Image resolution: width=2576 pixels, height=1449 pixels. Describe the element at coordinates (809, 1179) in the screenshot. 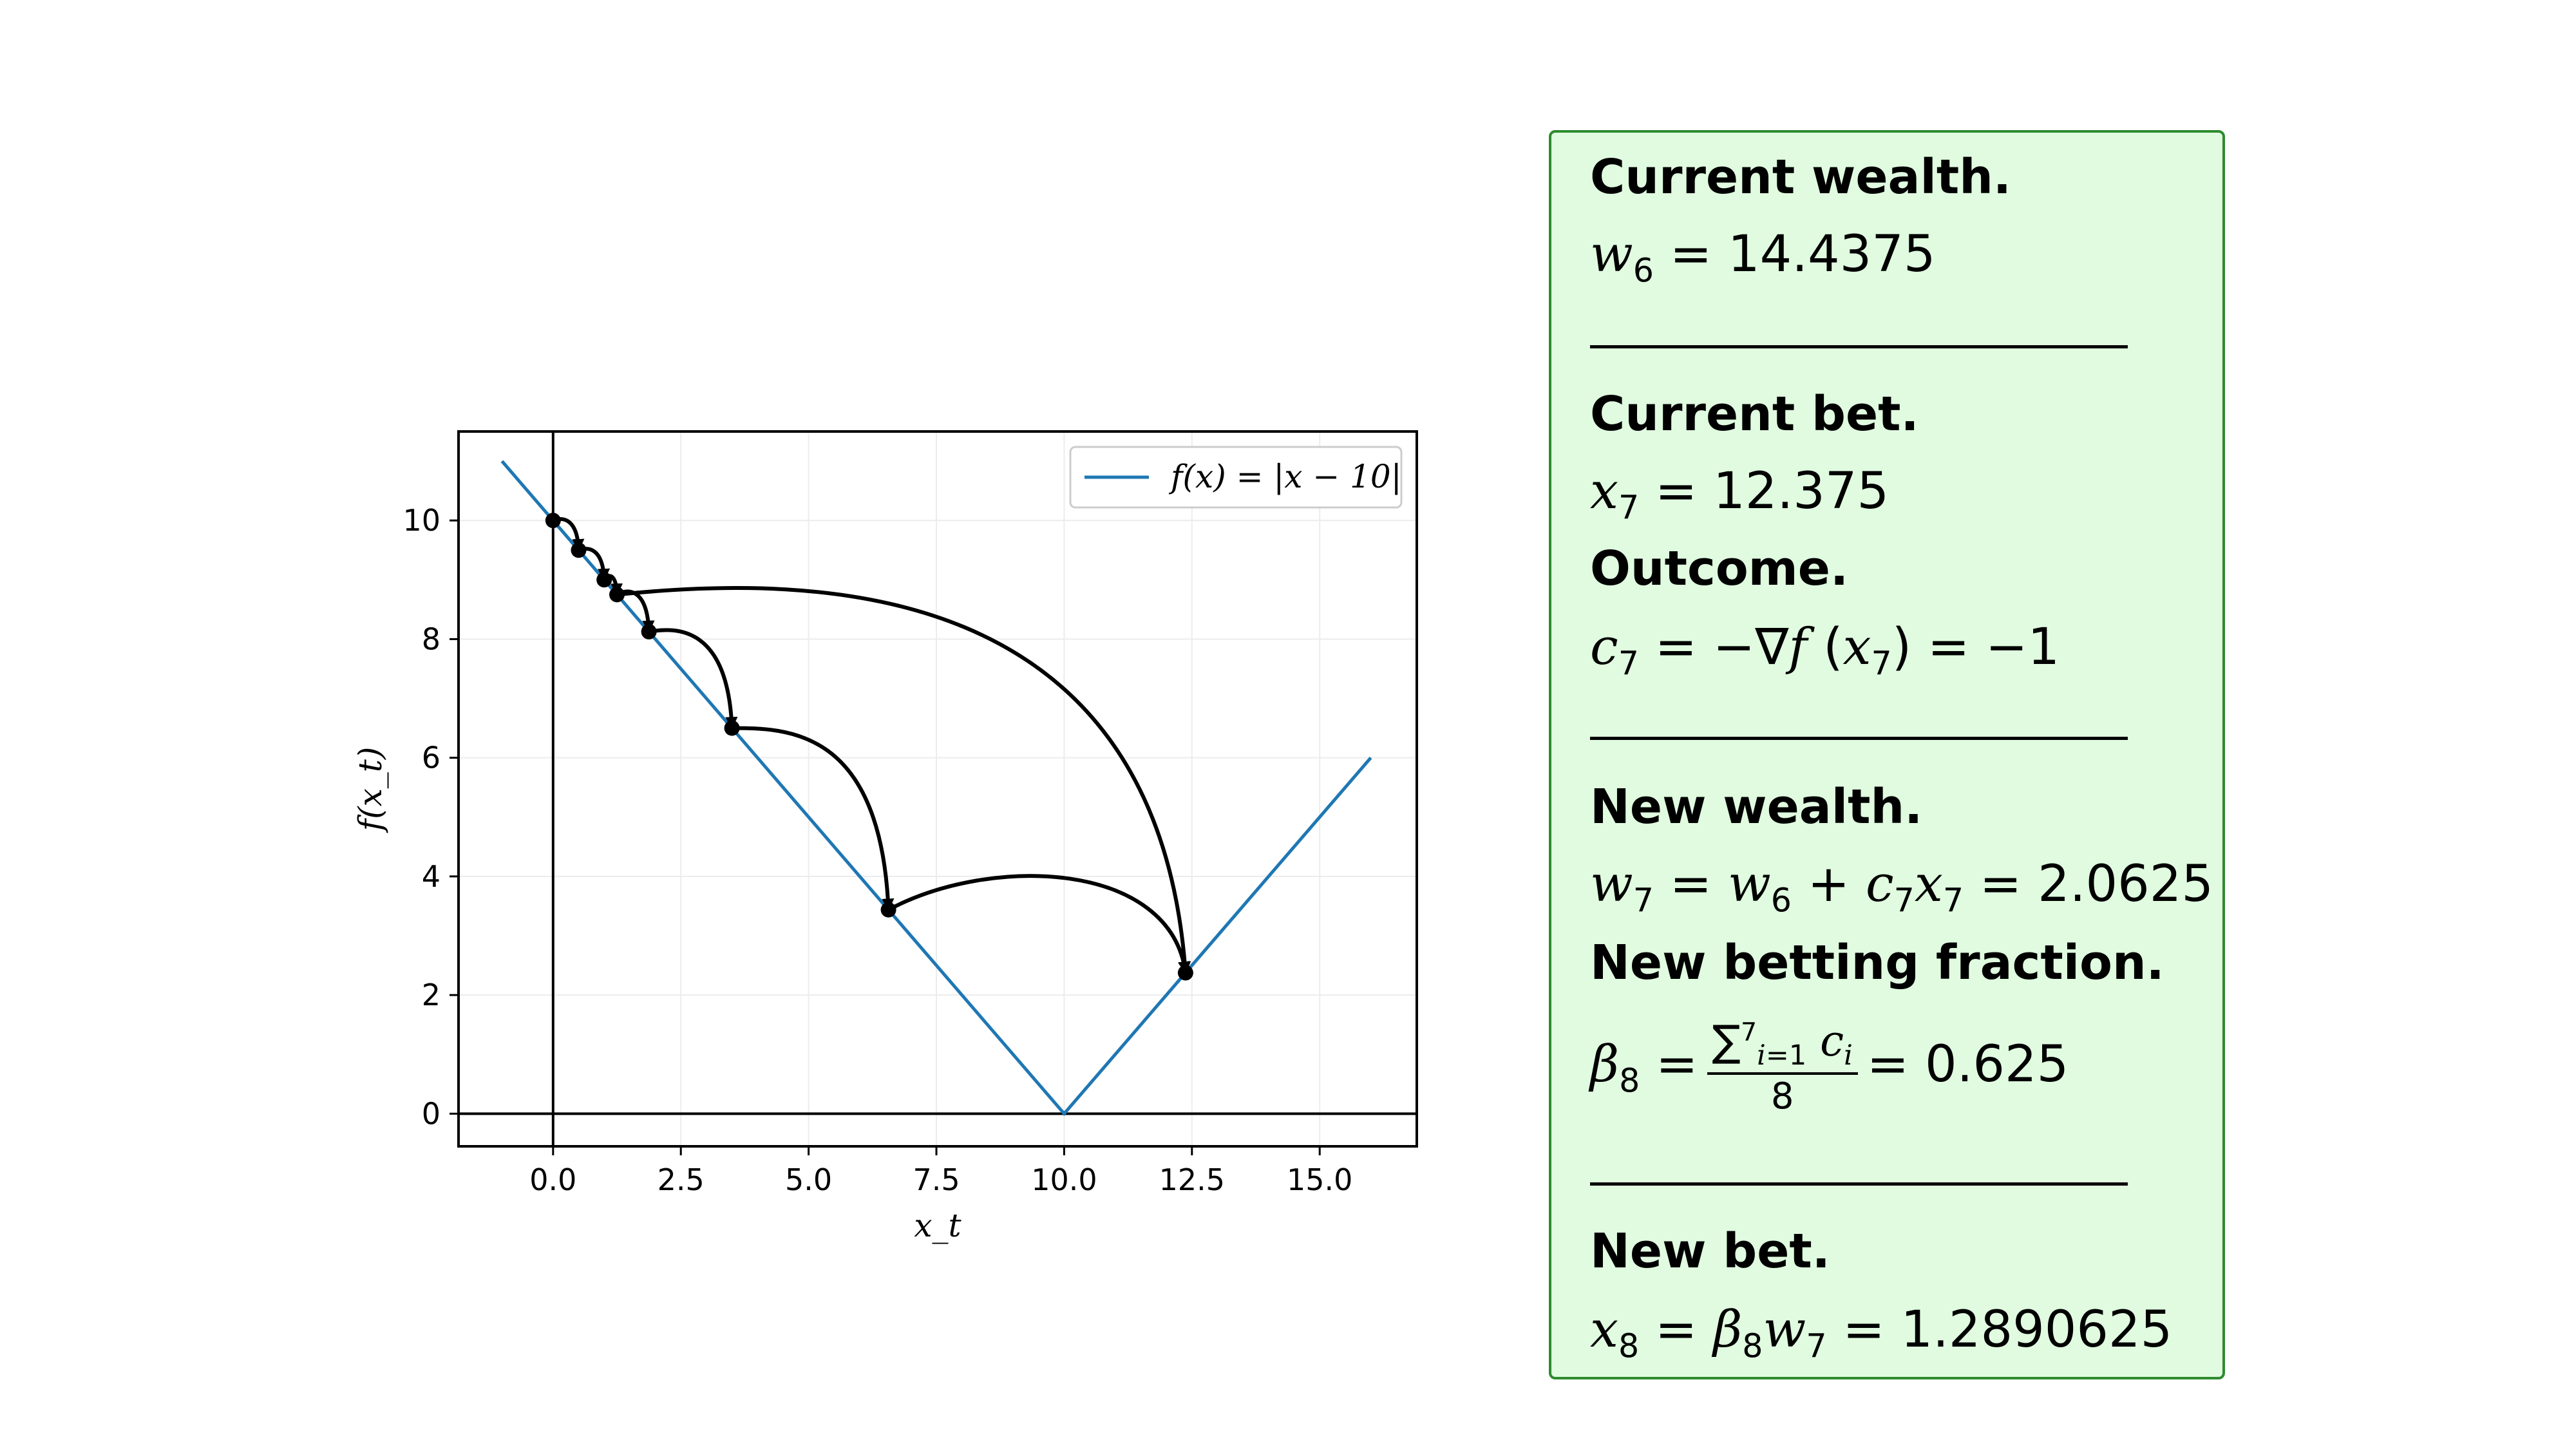

I see `x-tick-label: 5.0` at that location.